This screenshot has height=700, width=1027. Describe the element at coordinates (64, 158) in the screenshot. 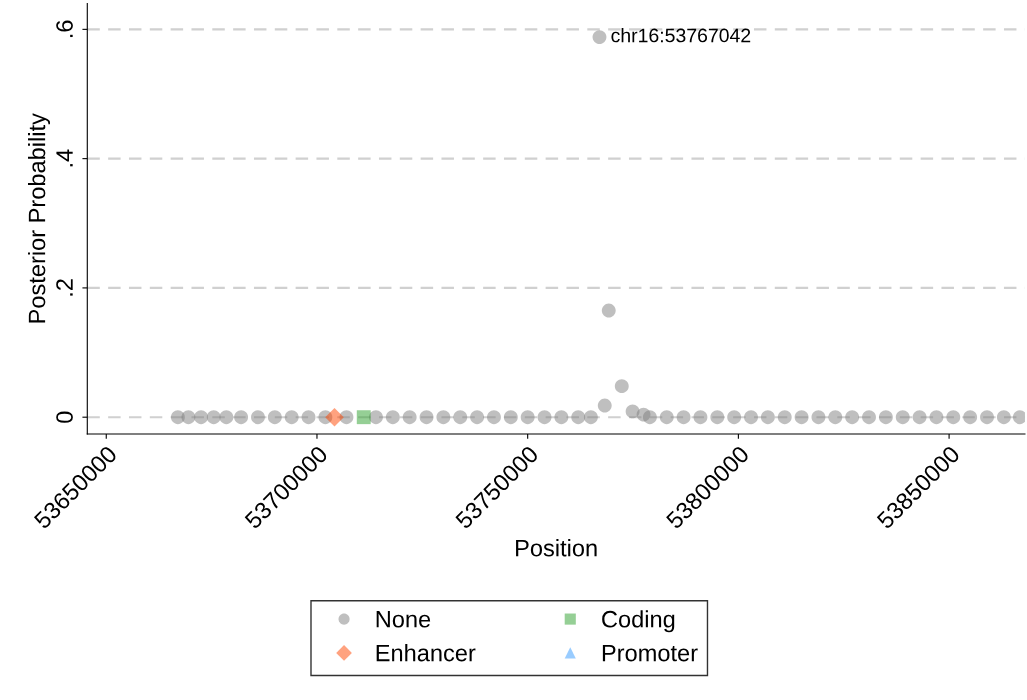

I see `y-tick-label: .4` at that location.